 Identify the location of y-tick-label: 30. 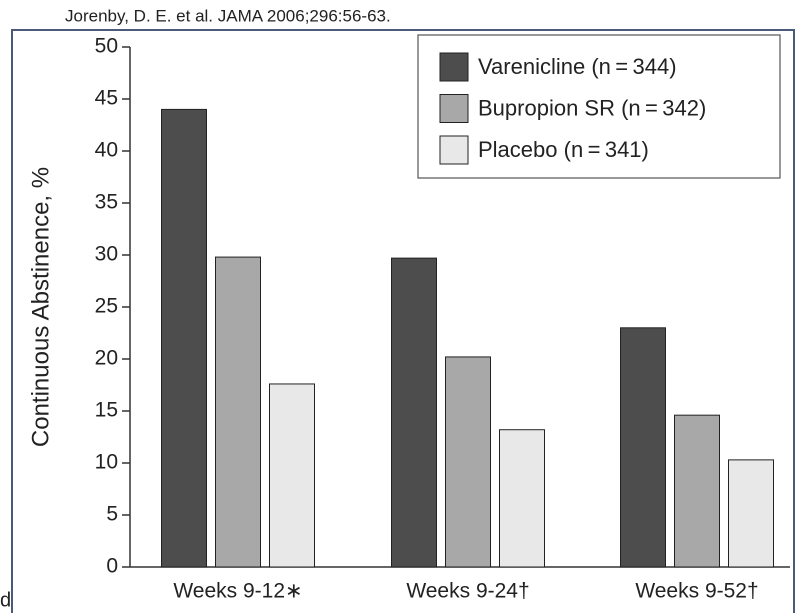
(106, 254).